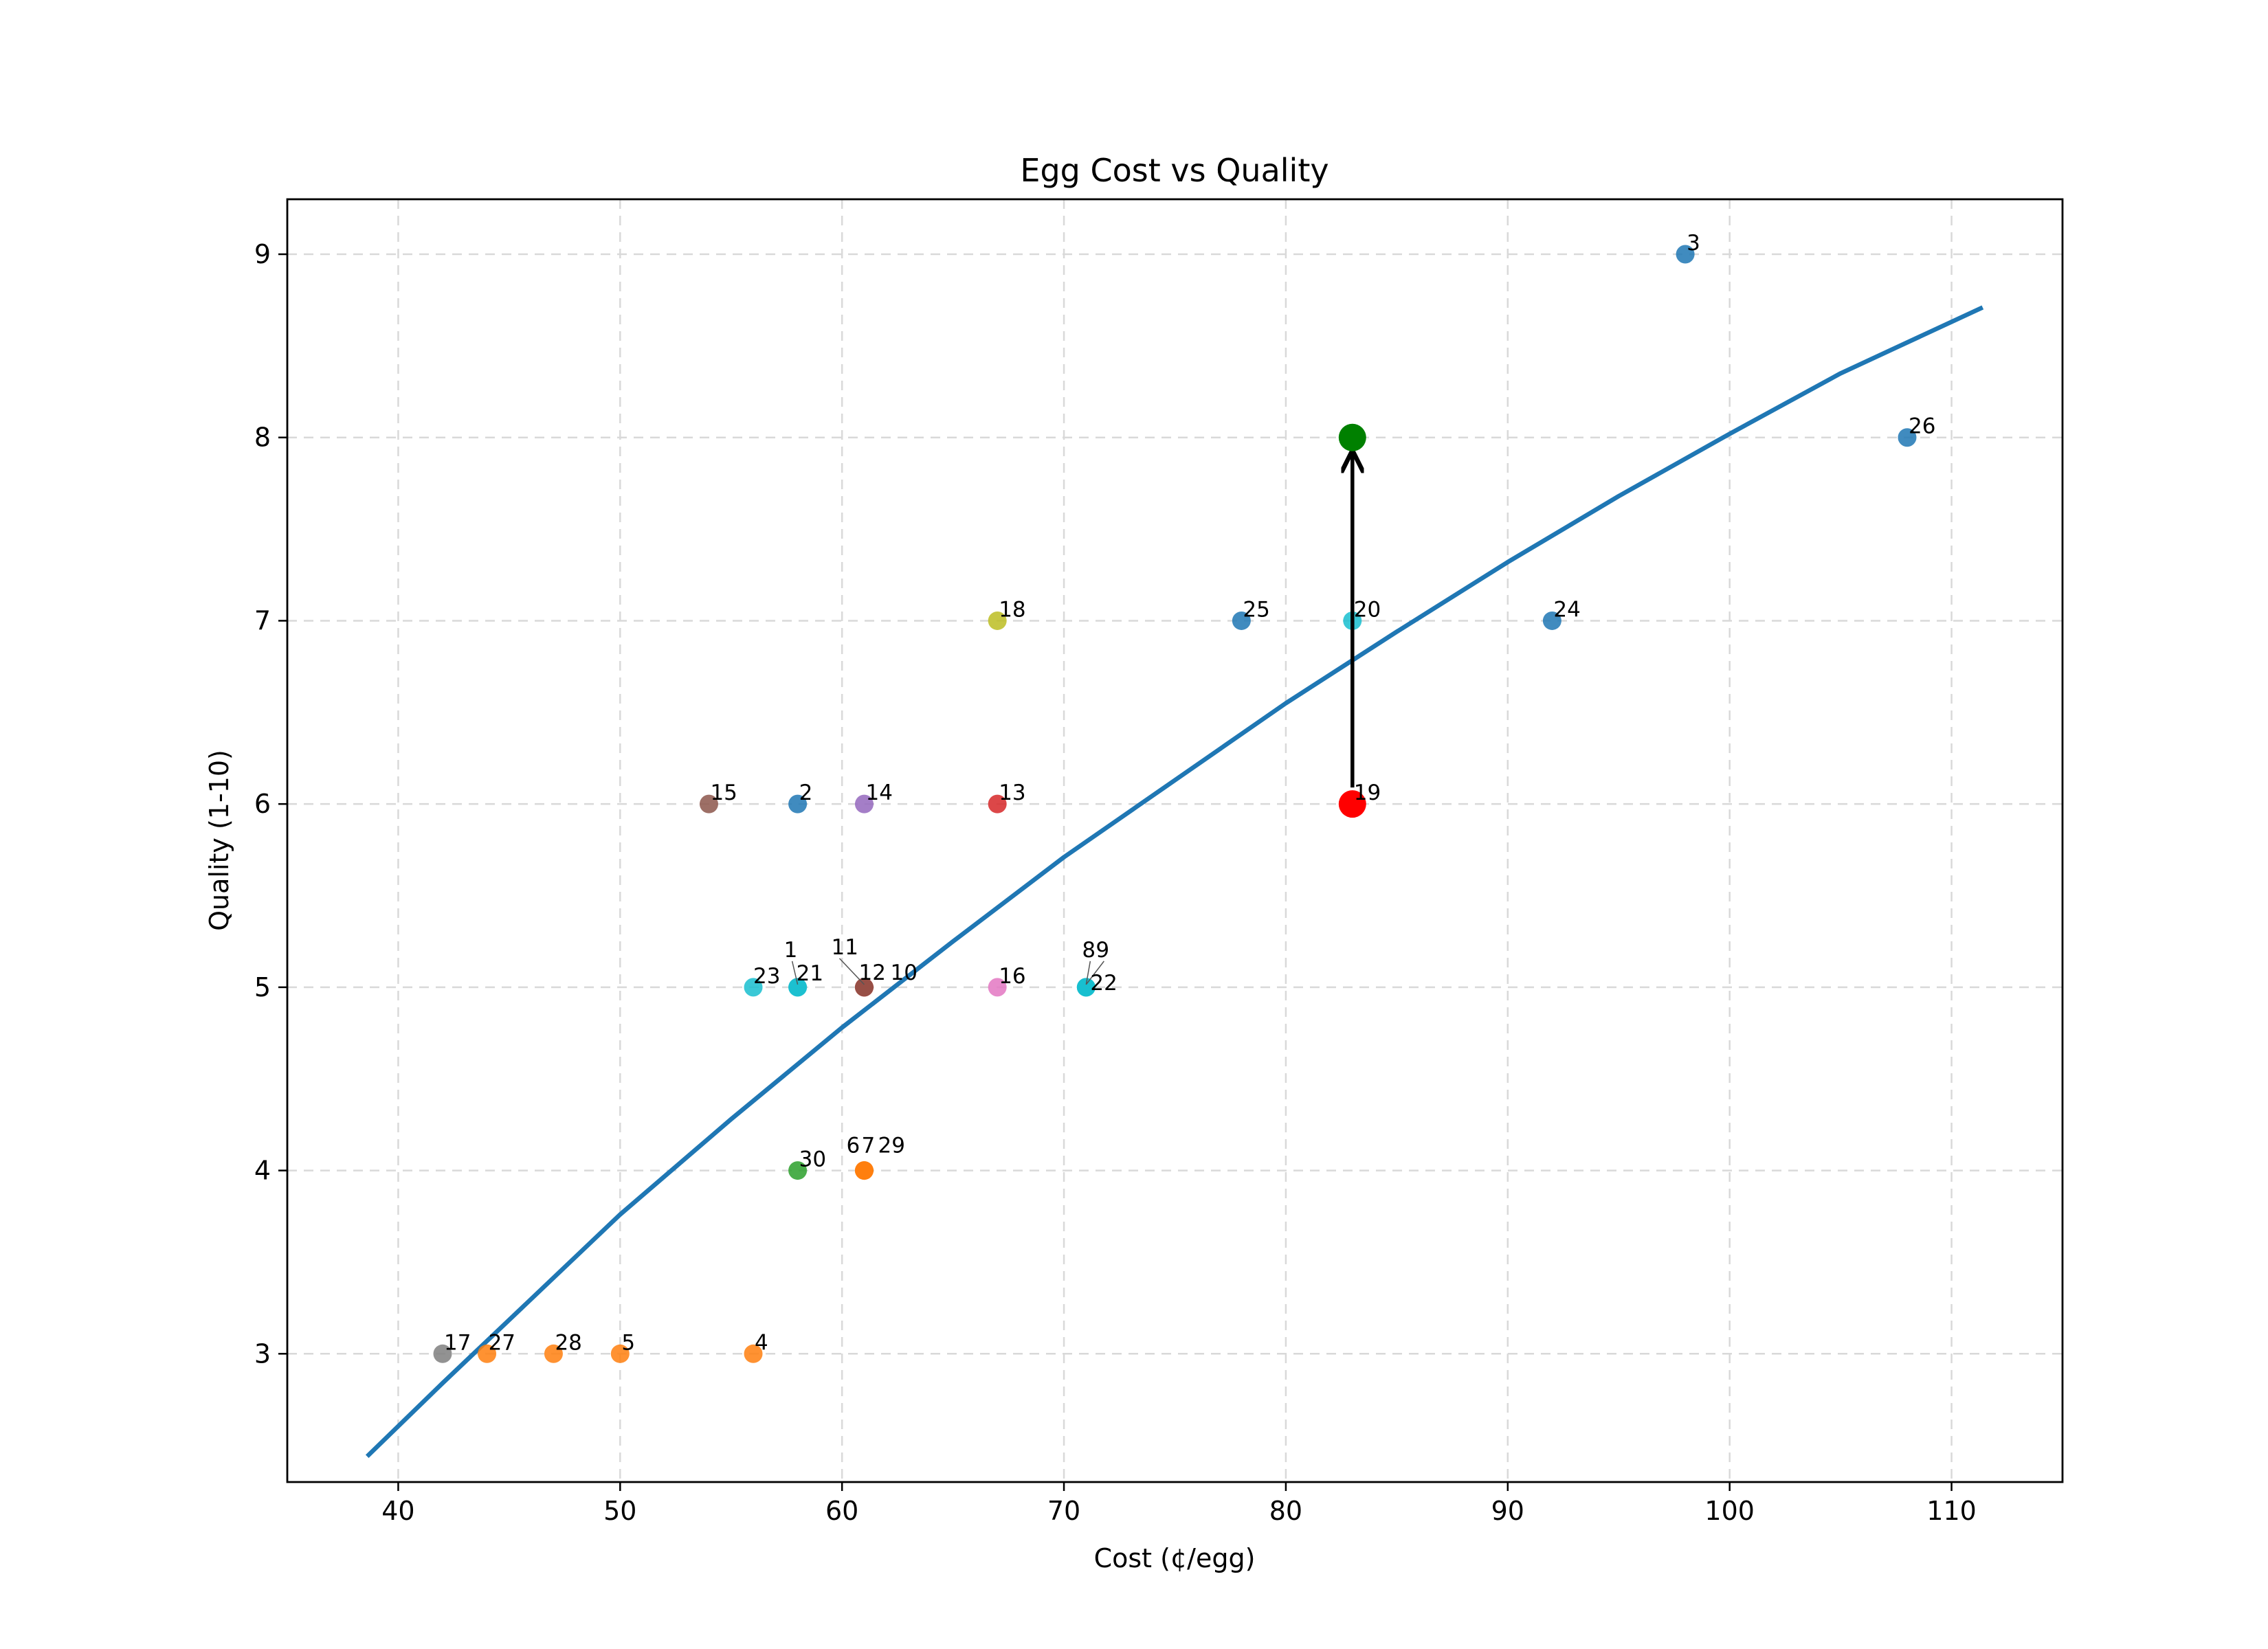 The width and height of the screenshot is (2268, 1649). What do you see at coordinates (1063, 1511) in the screenshot?
I see `x-tick-label: 70` at bounding box center [1063, 1511].